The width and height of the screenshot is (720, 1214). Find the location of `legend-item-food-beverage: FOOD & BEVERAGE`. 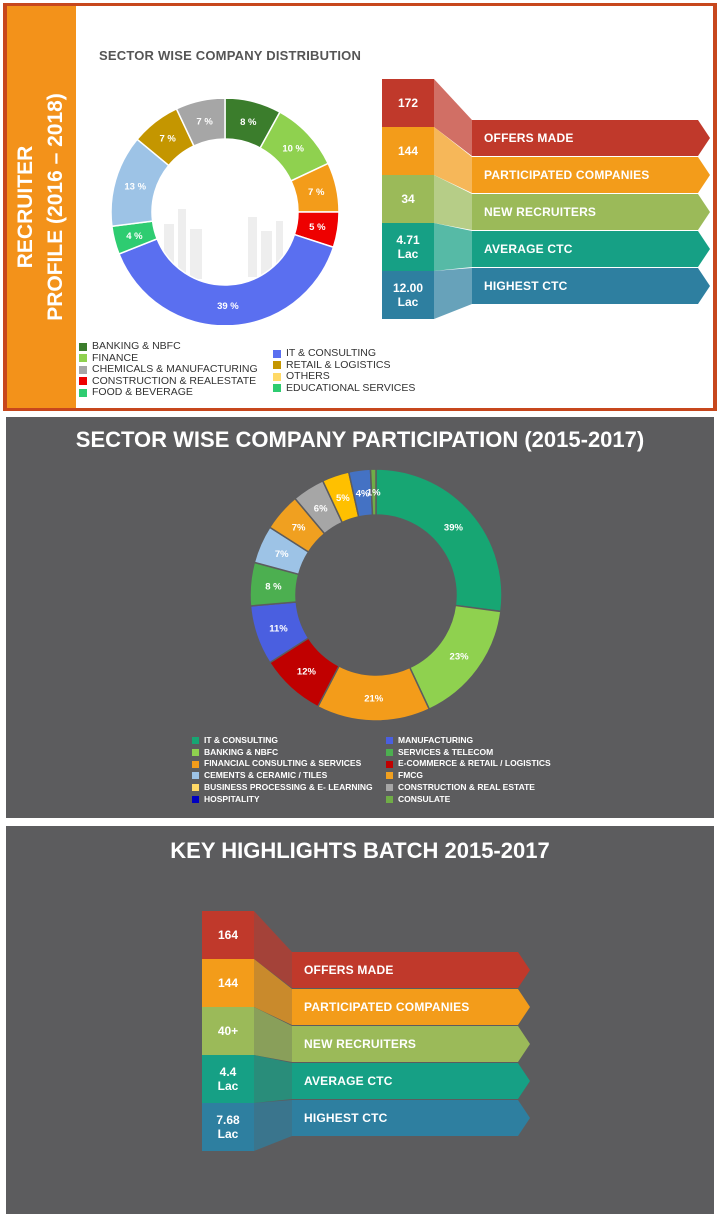

legend-item-food-beverage: FOOD & BEVERAGE is located at coordinates (168, 392).